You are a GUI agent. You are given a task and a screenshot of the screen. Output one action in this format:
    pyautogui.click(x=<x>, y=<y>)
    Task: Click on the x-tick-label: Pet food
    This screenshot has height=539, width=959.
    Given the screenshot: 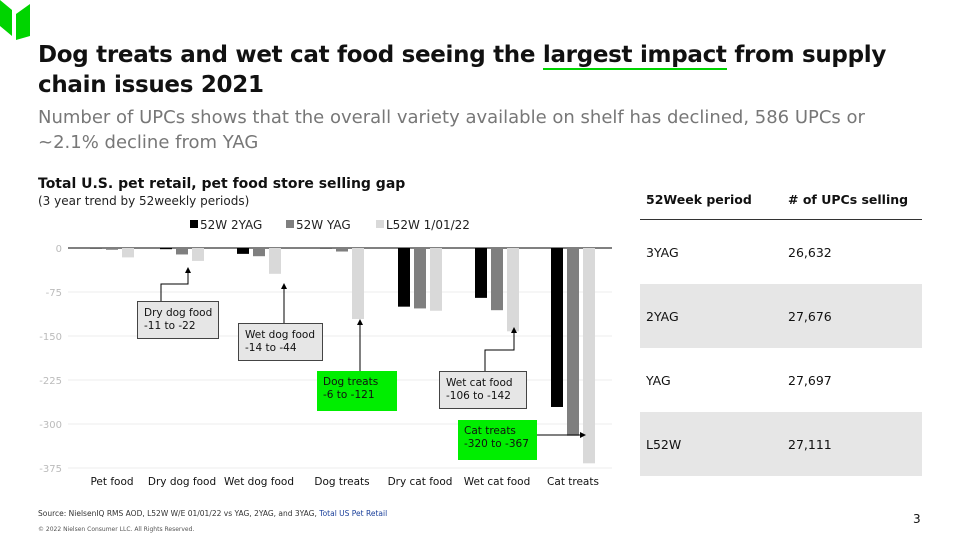 What is the action you would take?
    pyautogui.click(x=111, y=482)
    